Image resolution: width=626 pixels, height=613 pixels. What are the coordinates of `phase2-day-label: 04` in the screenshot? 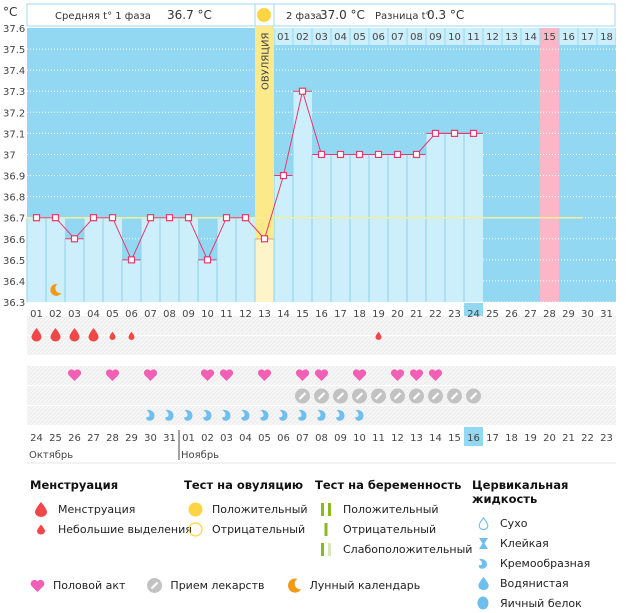 It's located at (340, 37).